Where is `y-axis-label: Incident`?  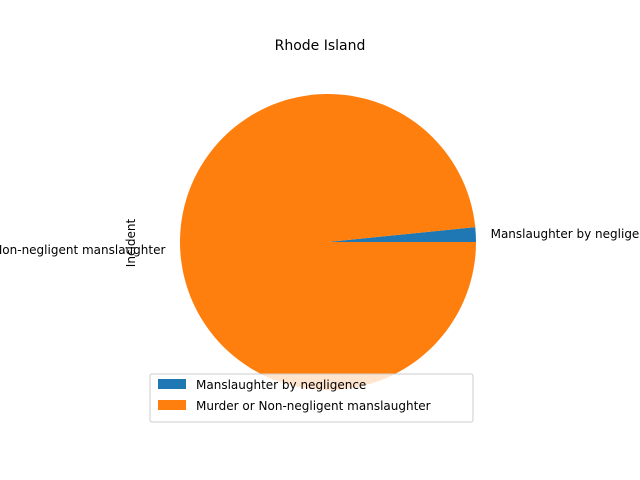 y-axis-label: Incident is located at coordinates (131, 243).